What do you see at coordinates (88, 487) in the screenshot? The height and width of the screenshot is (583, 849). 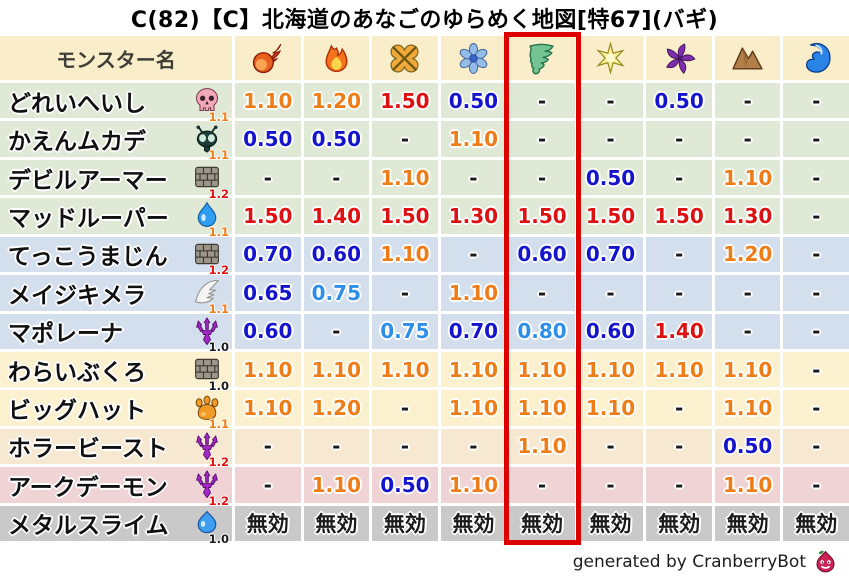 I see `monster-name: アークデーモン` at bounding box center [88, 487].